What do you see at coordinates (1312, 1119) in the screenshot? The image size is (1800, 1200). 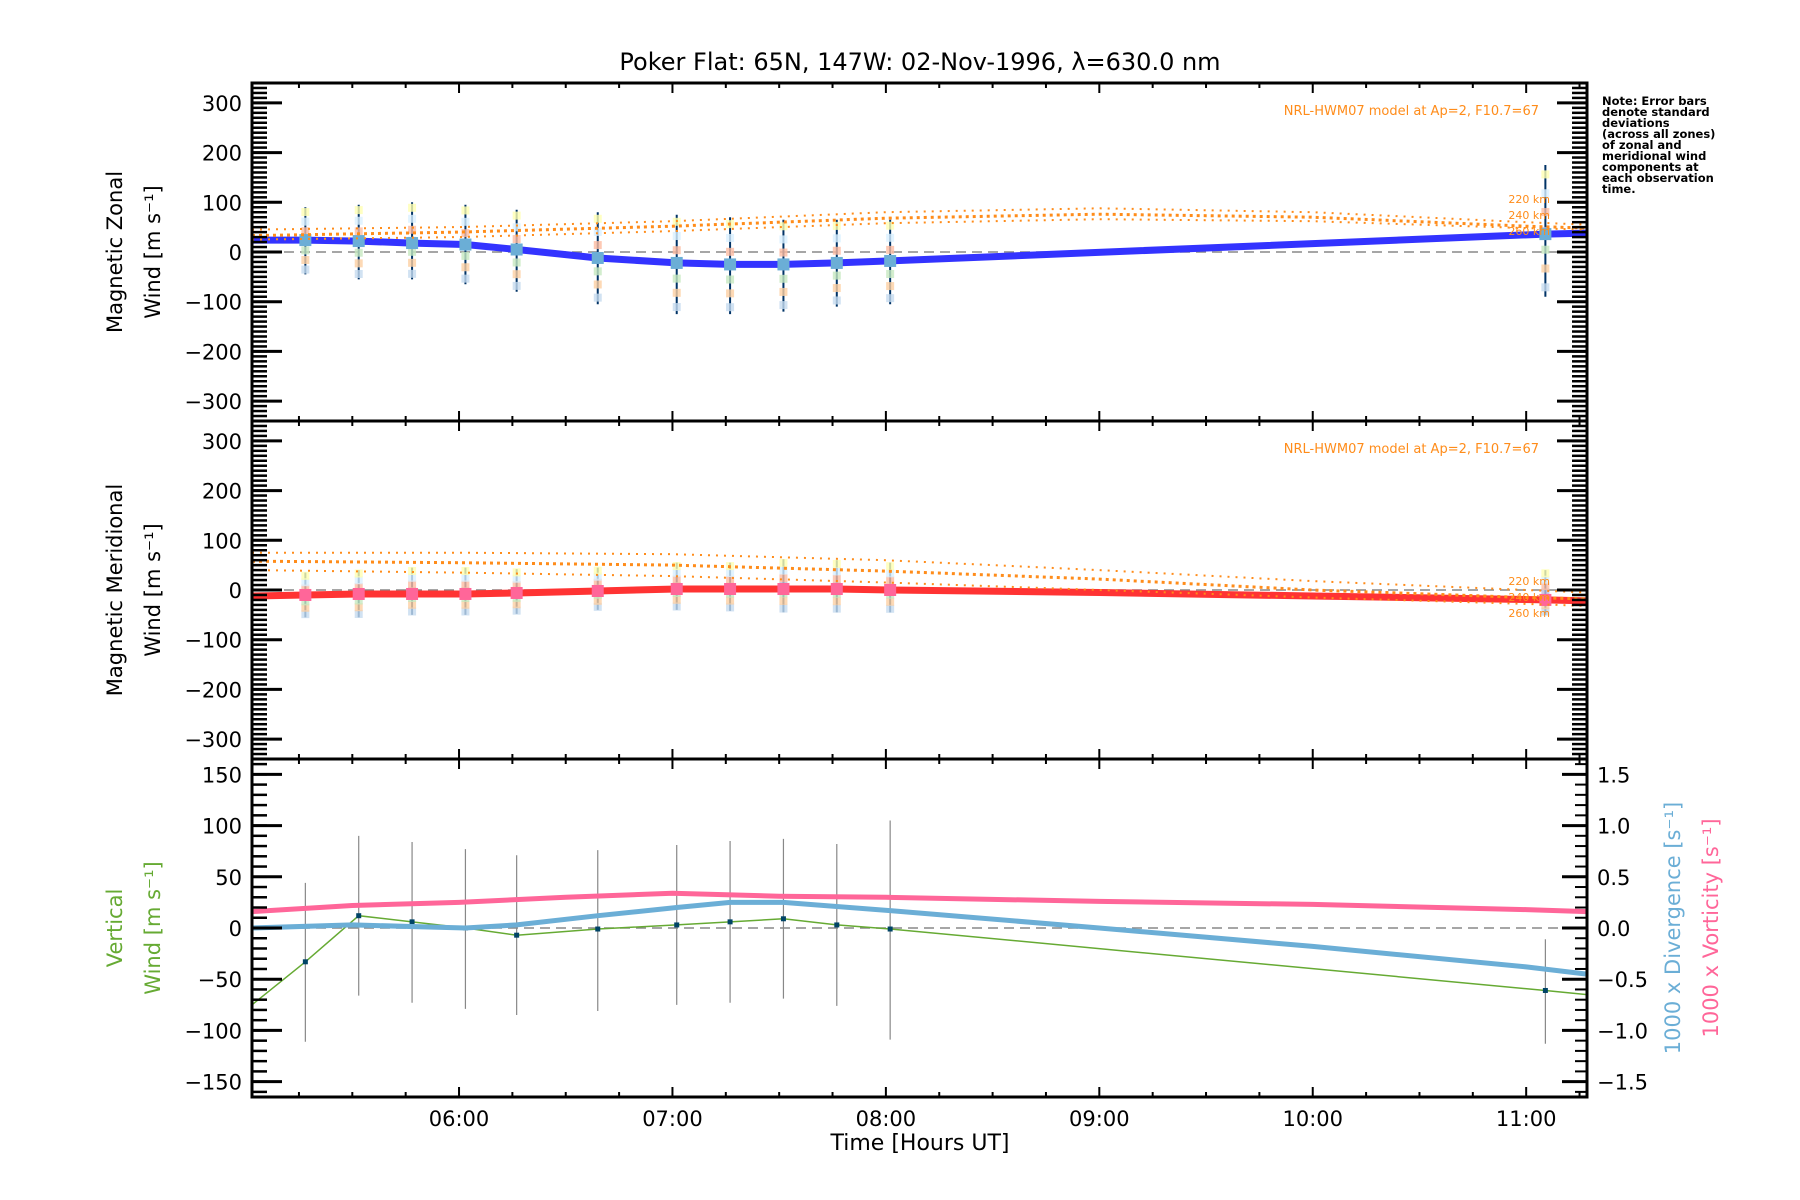 I see `x-tick-label: 10:00` at bounding box center [1312, 1119].